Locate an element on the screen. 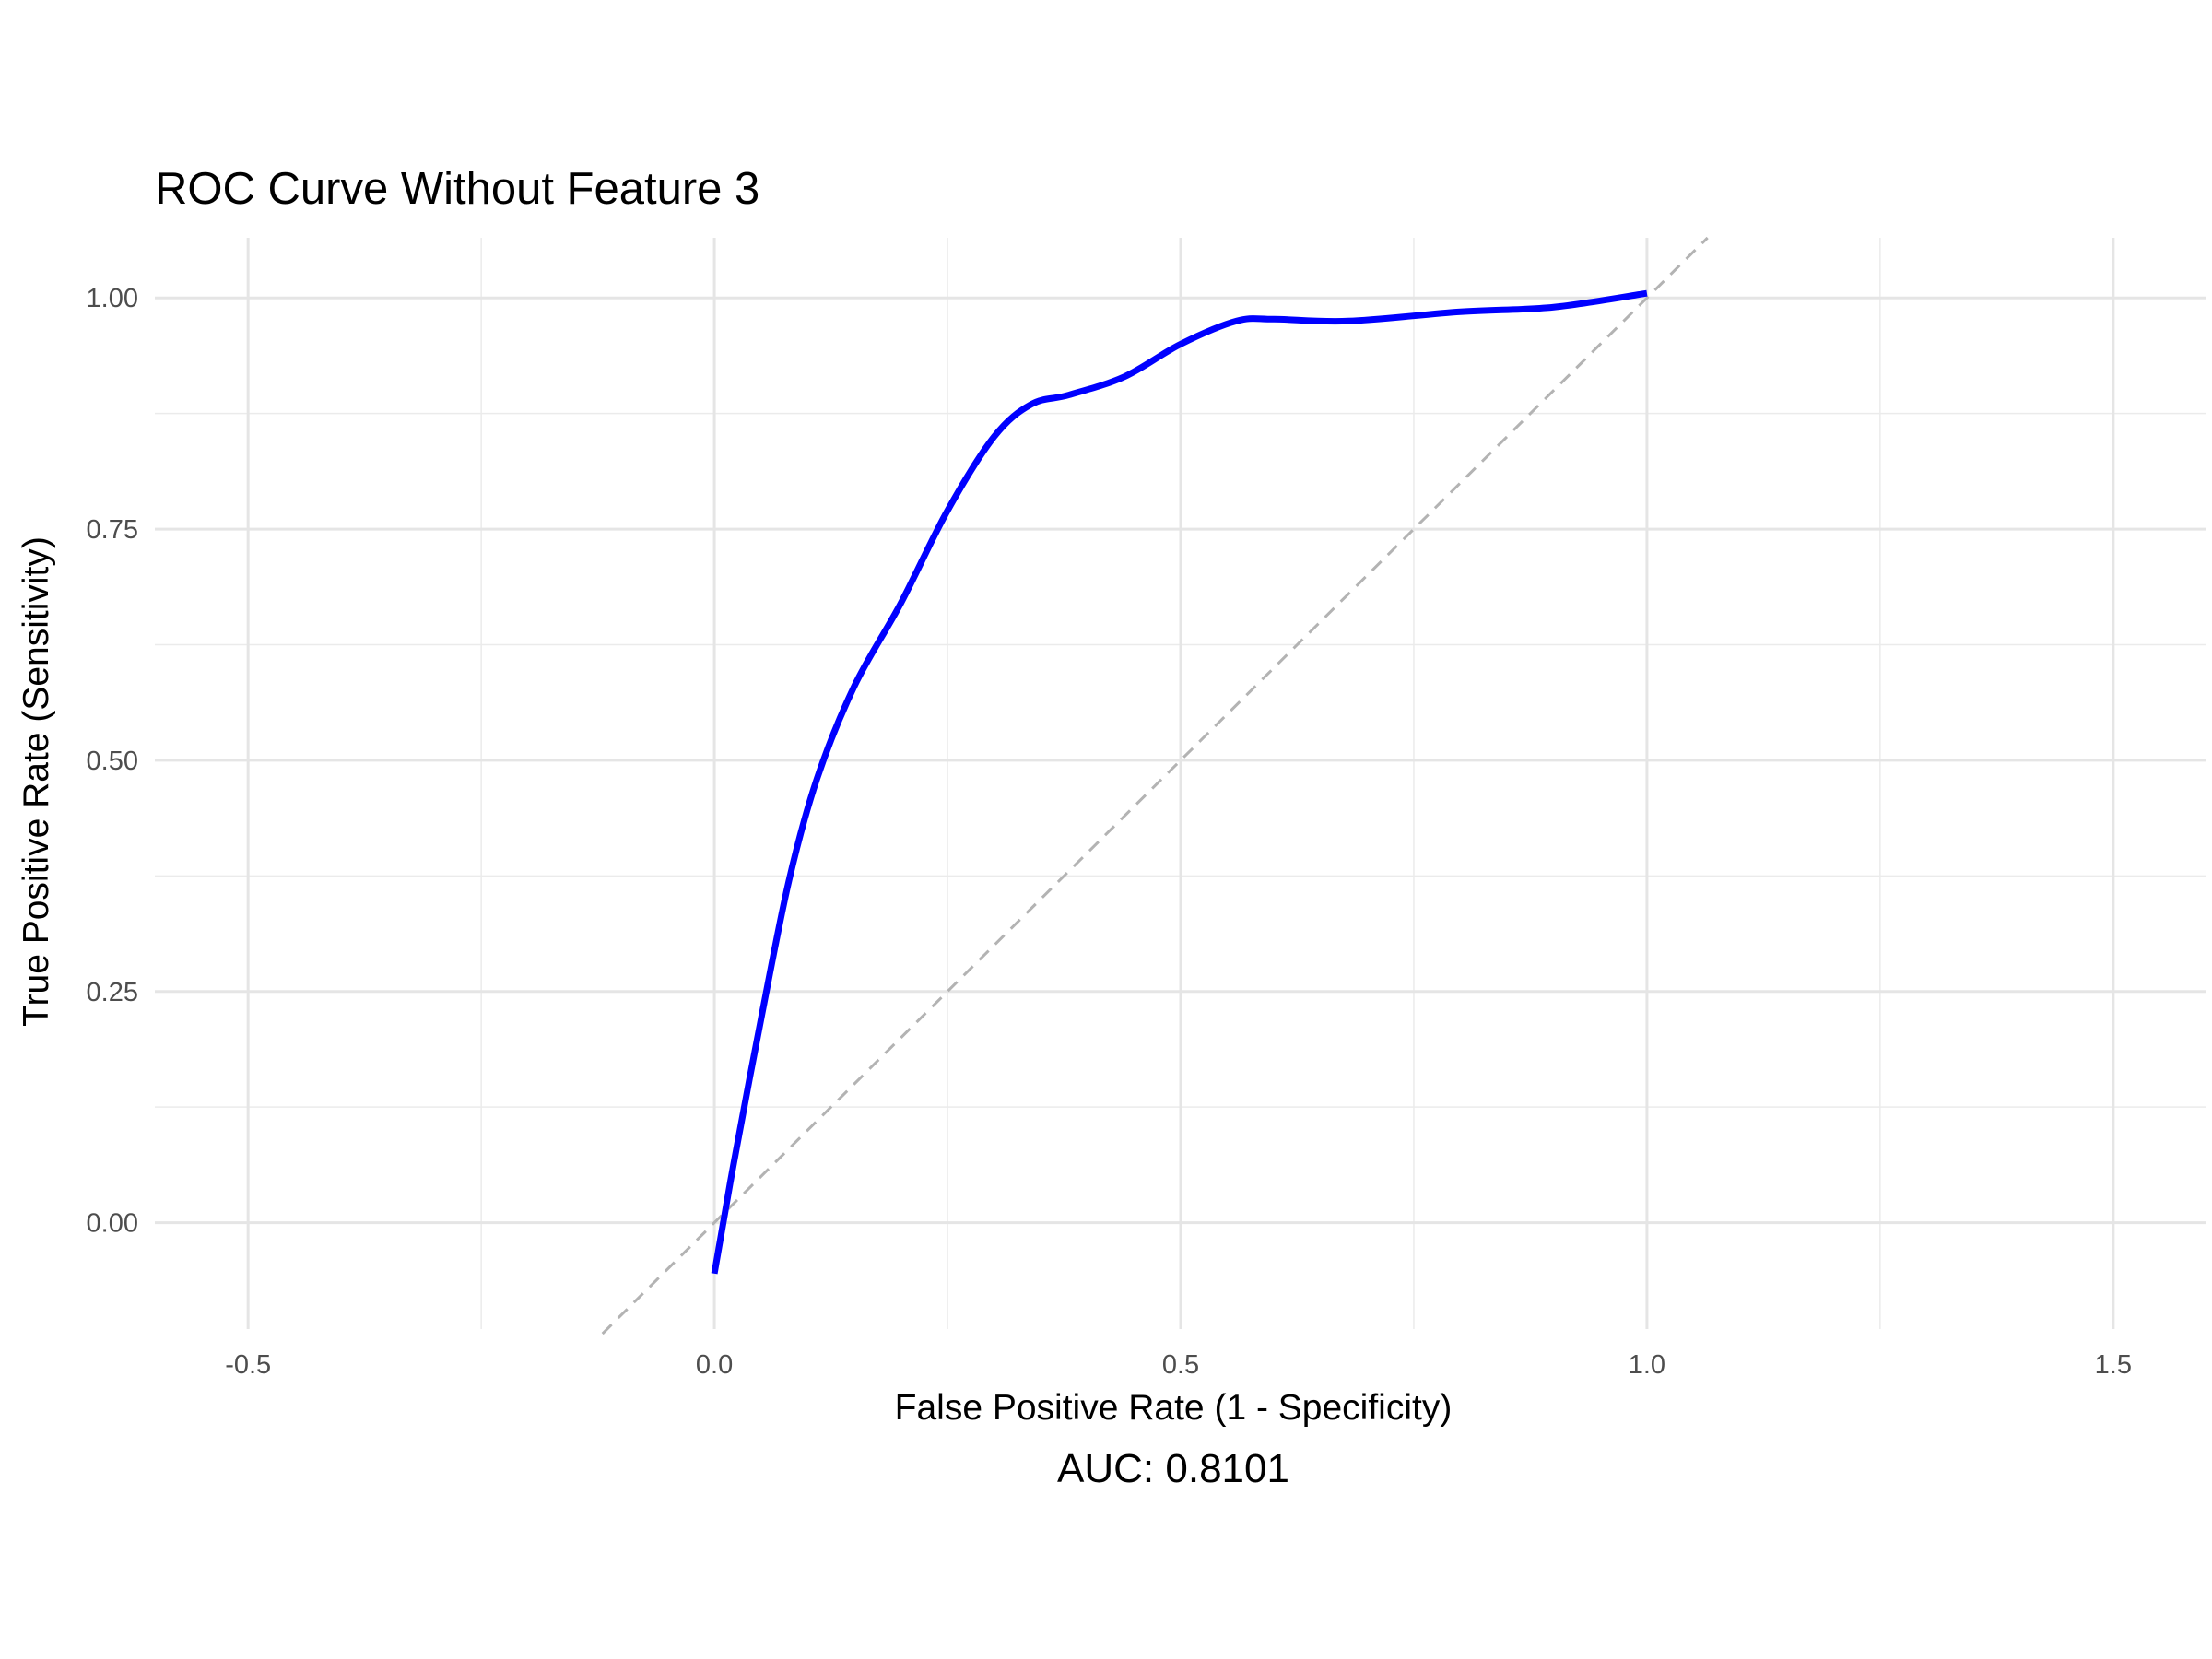 This screenshot has height=1659, width=2212. x-tick-labels: -0.5 0.0 0.5 1.0 1.5 is located at coordinates (1178, 1365).